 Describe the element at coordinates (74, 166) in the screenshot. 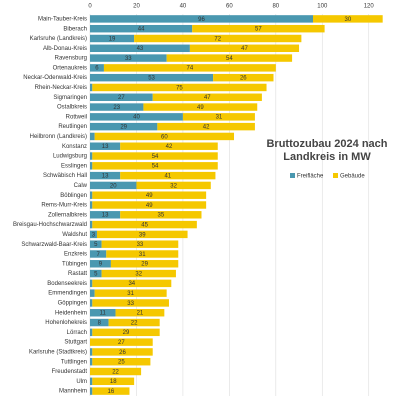

I see `y-tick-label: Esslingen` at that location.